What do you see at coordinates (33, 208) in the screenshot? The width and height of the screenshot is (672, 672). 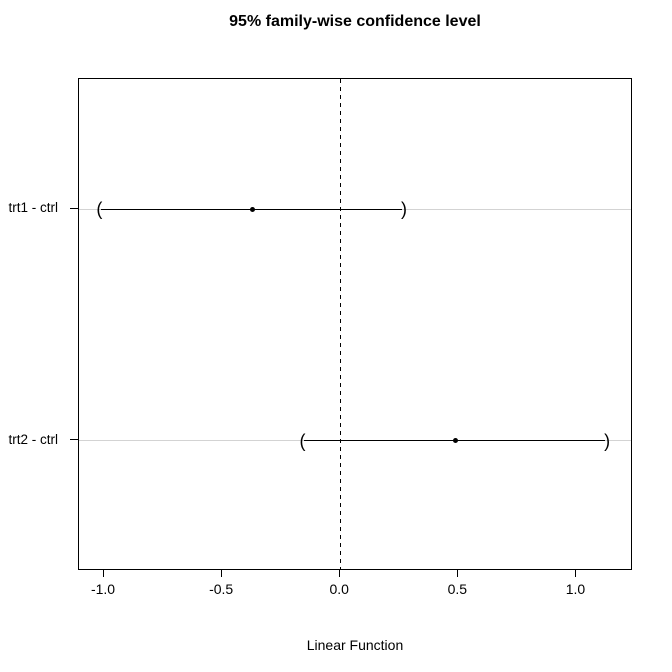 I see `y-axis-label: trt1 - ctrl` at bounding box center [33, 208].